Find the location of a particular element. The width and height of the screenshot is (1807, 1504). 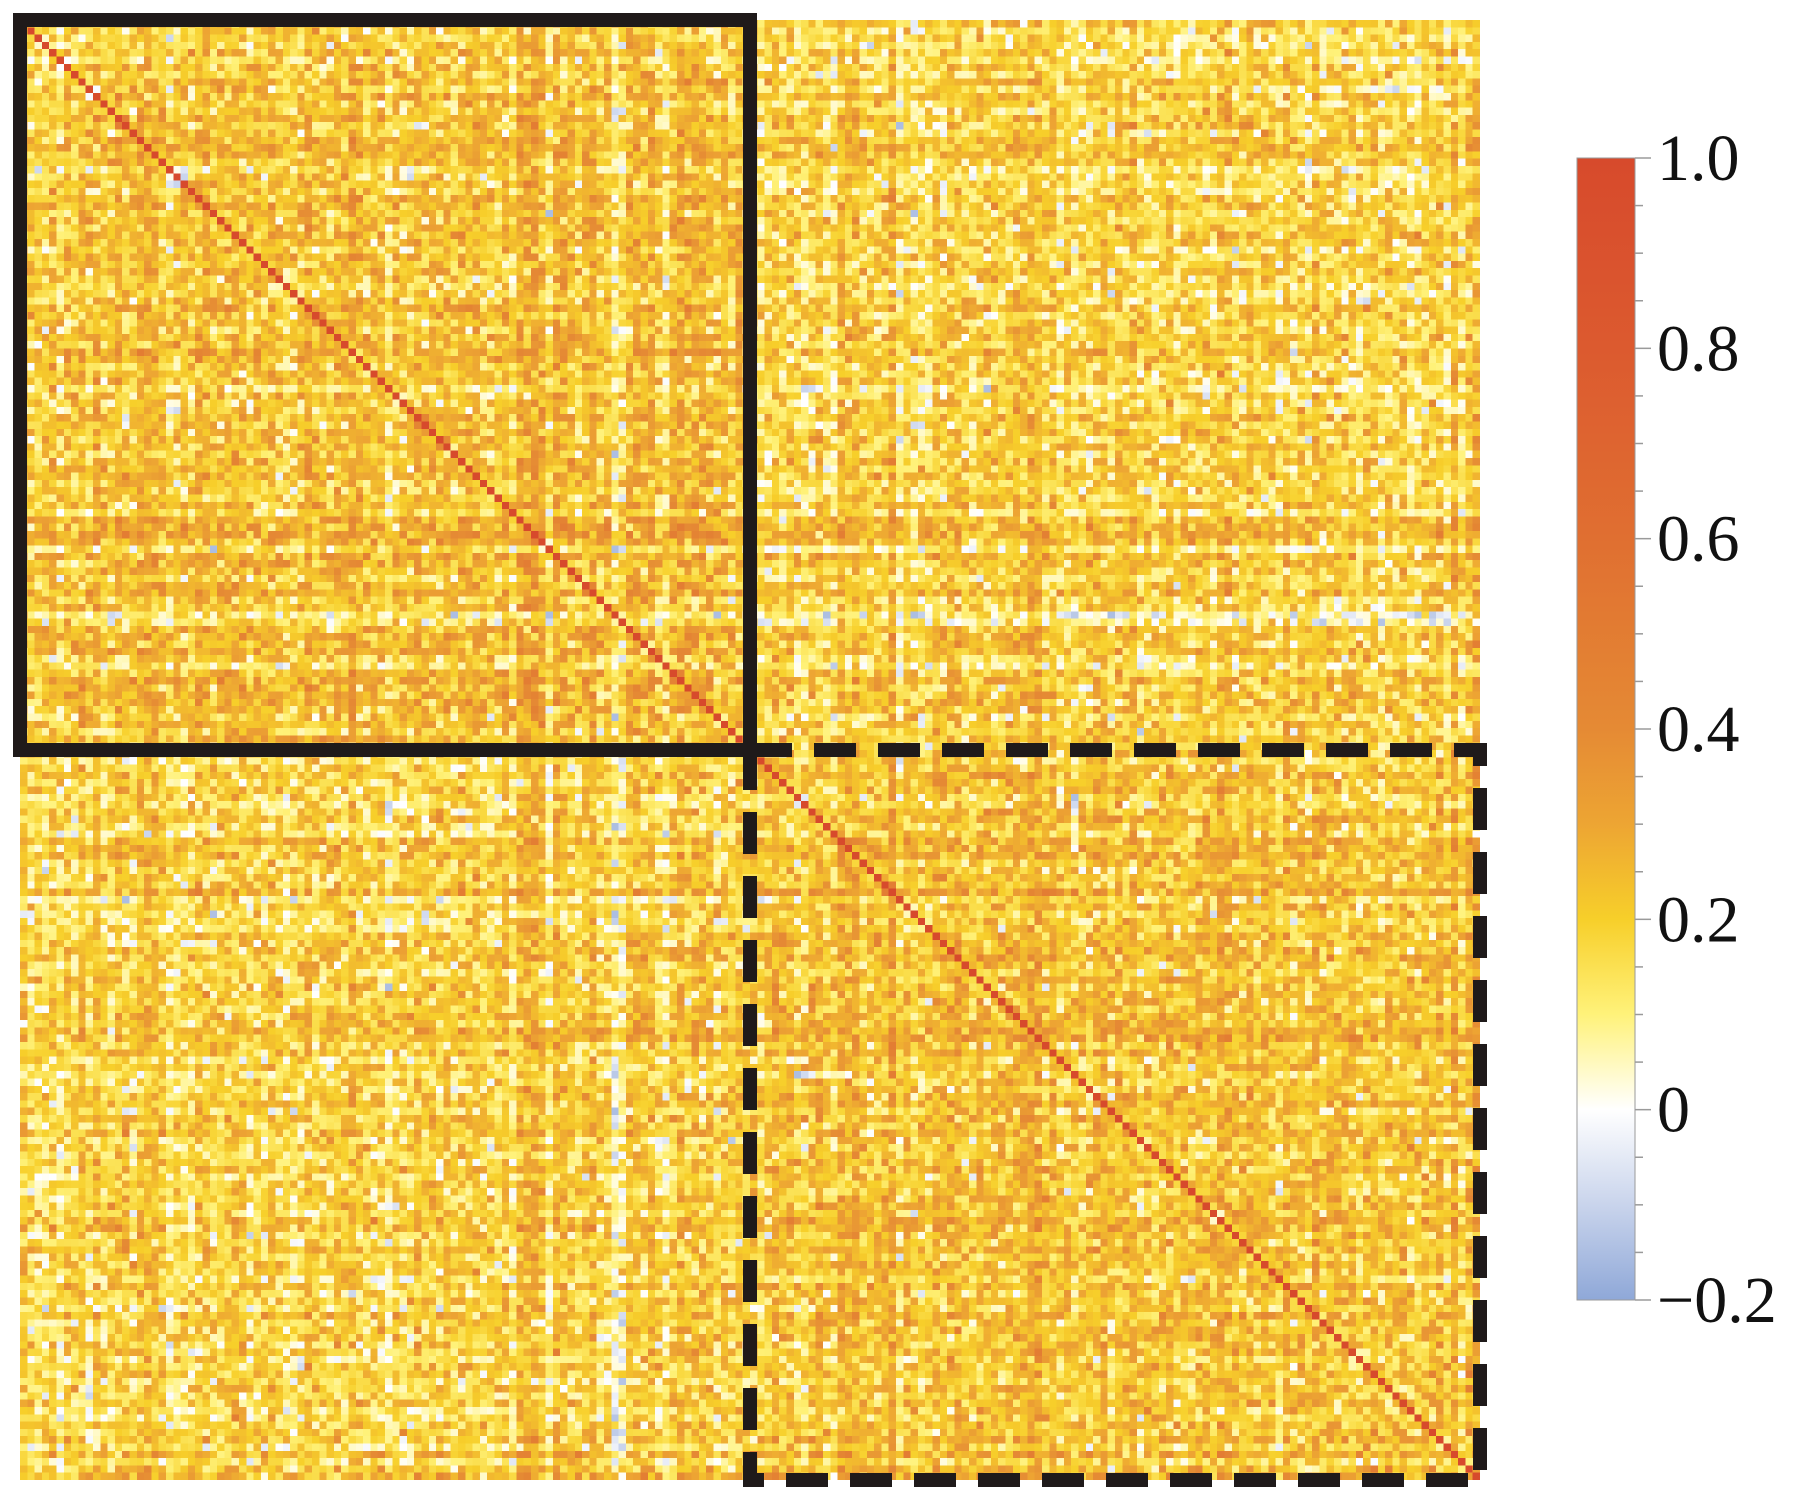

colorbar: 1.0 0.8 0.6 0.4 0.2 0 −0.2 is located at coordinates (1676, 729).